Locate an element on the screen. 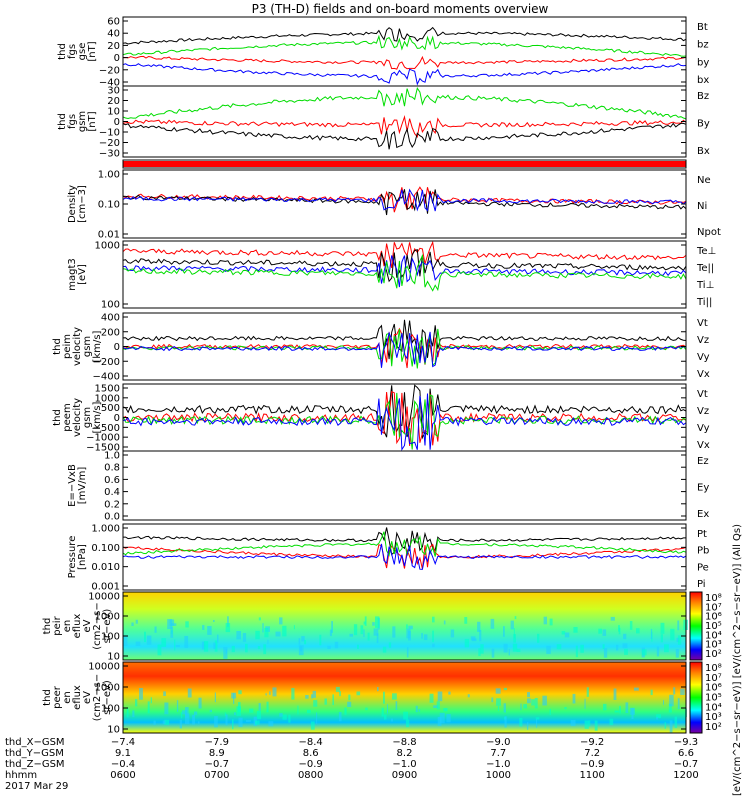  y-axis-label: [cm−3] is located at coordinates (82, 204).